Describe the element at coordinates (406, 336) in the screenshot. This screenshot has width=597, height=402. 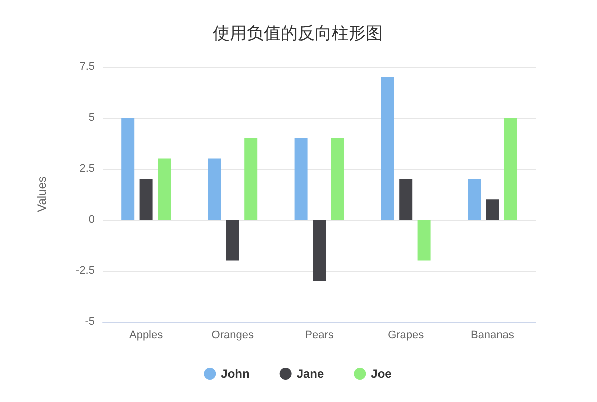
I see `x-tick-label: Grapes` at that location.